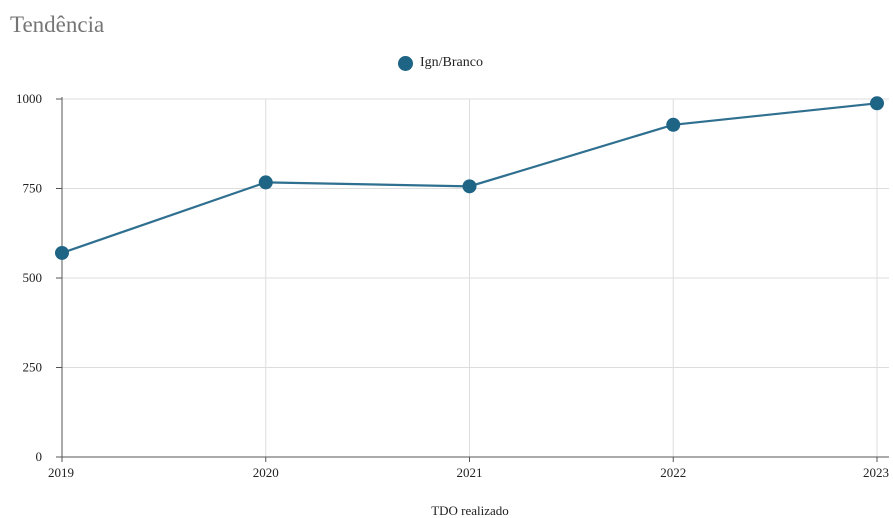 The height and width of the screenshot is (518, 893). Describe the element at coordinates (673, 472) in the screenshot. I see `x-tick-label: 2022` at that location.